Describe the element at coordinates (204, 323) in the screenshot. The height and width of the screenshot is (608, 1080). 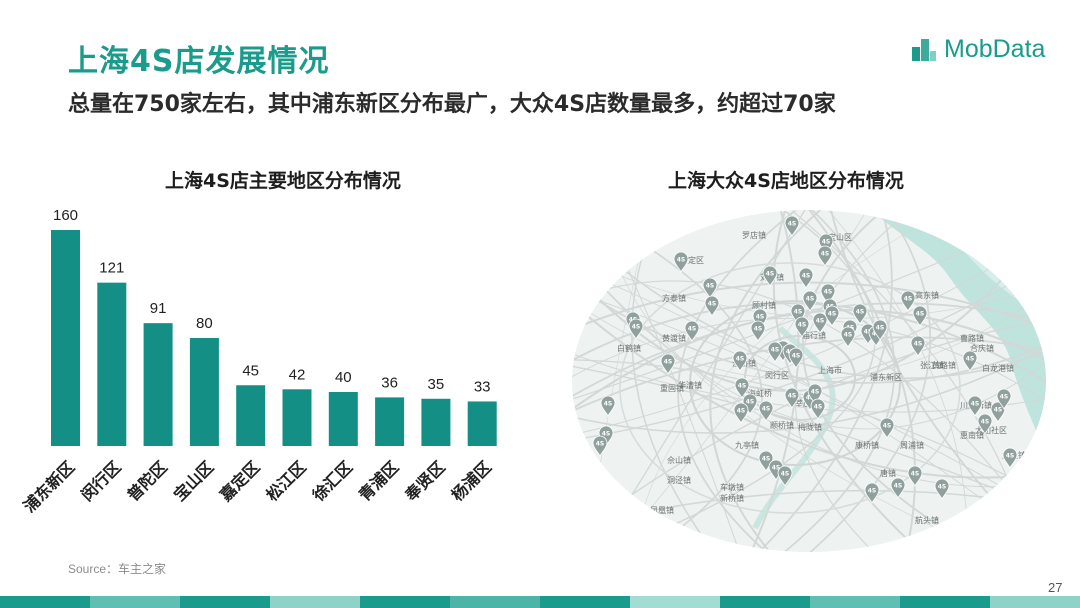
I see `bar-value-label: 80` at that location.